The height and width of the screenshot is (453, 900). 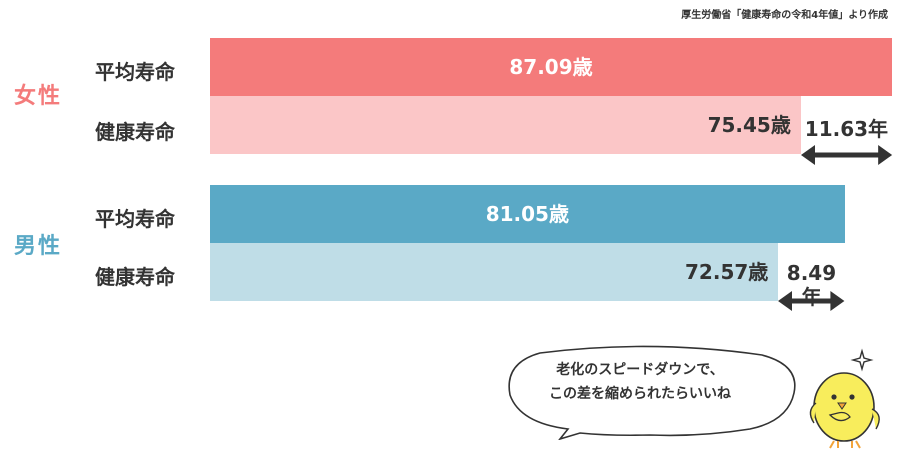 I want to click on gap-arrow-male, so click(x=811, y=301).